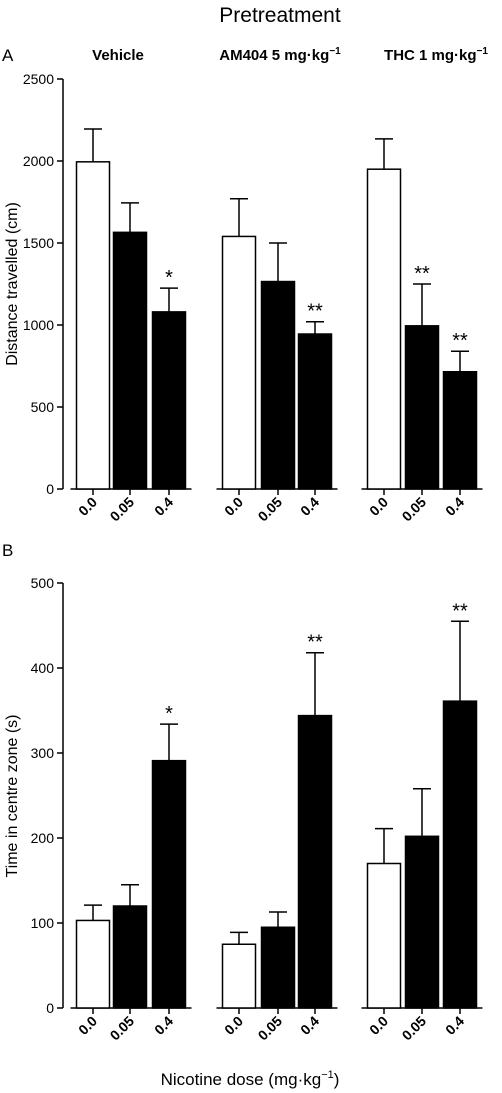  I want to click on p2-y-tick-label: 400, so click(43, 668).